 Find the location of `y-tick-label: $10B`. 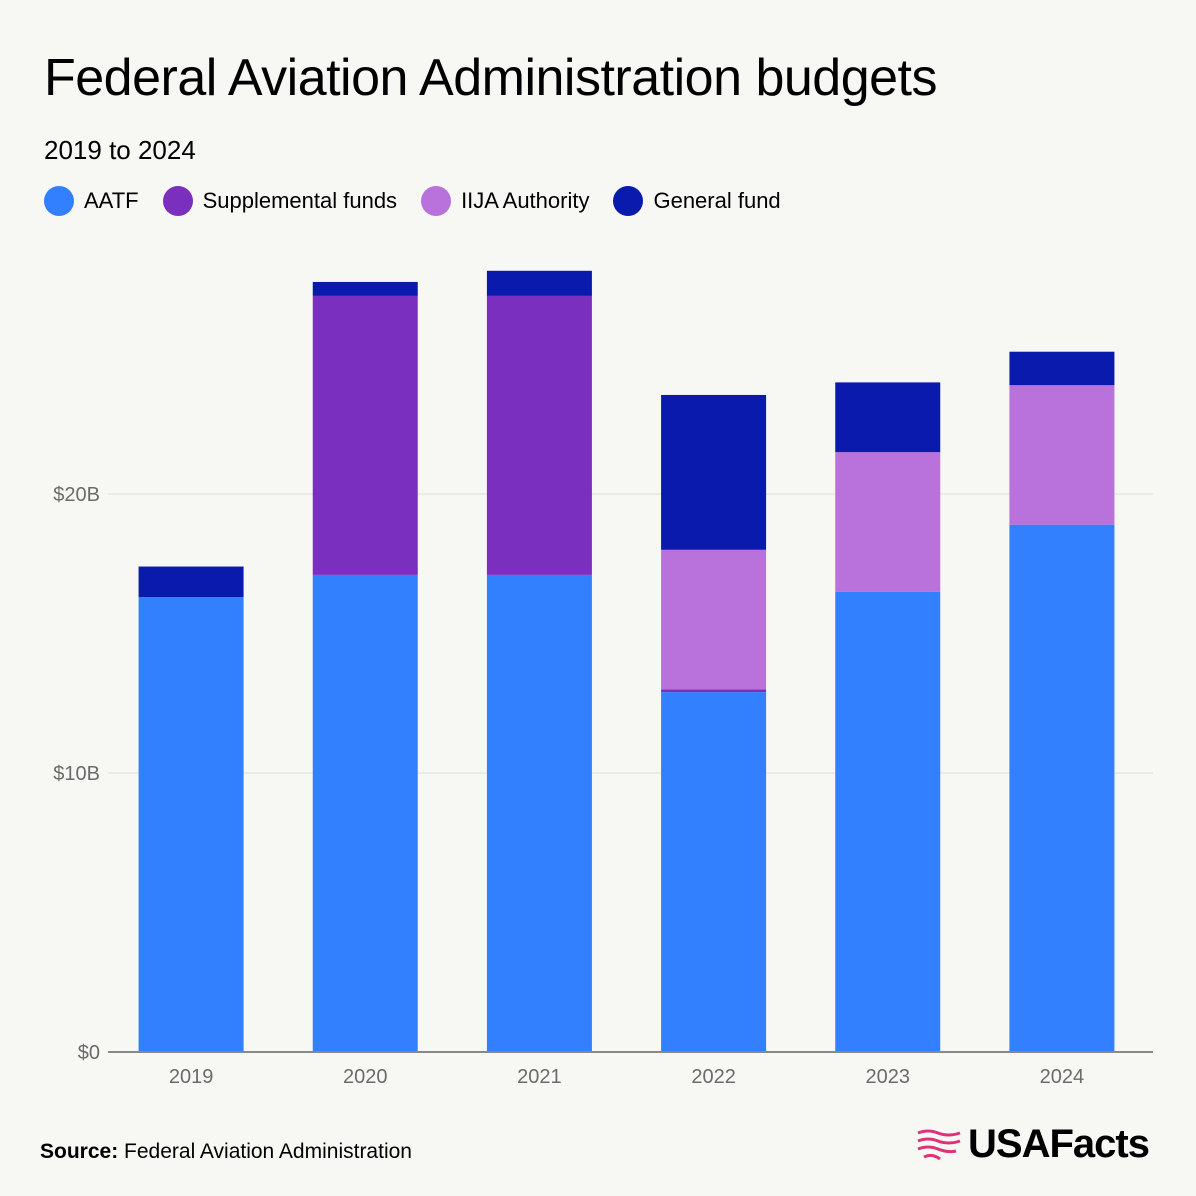

y-tick-label: $10B is located at coordinates (76, 774).